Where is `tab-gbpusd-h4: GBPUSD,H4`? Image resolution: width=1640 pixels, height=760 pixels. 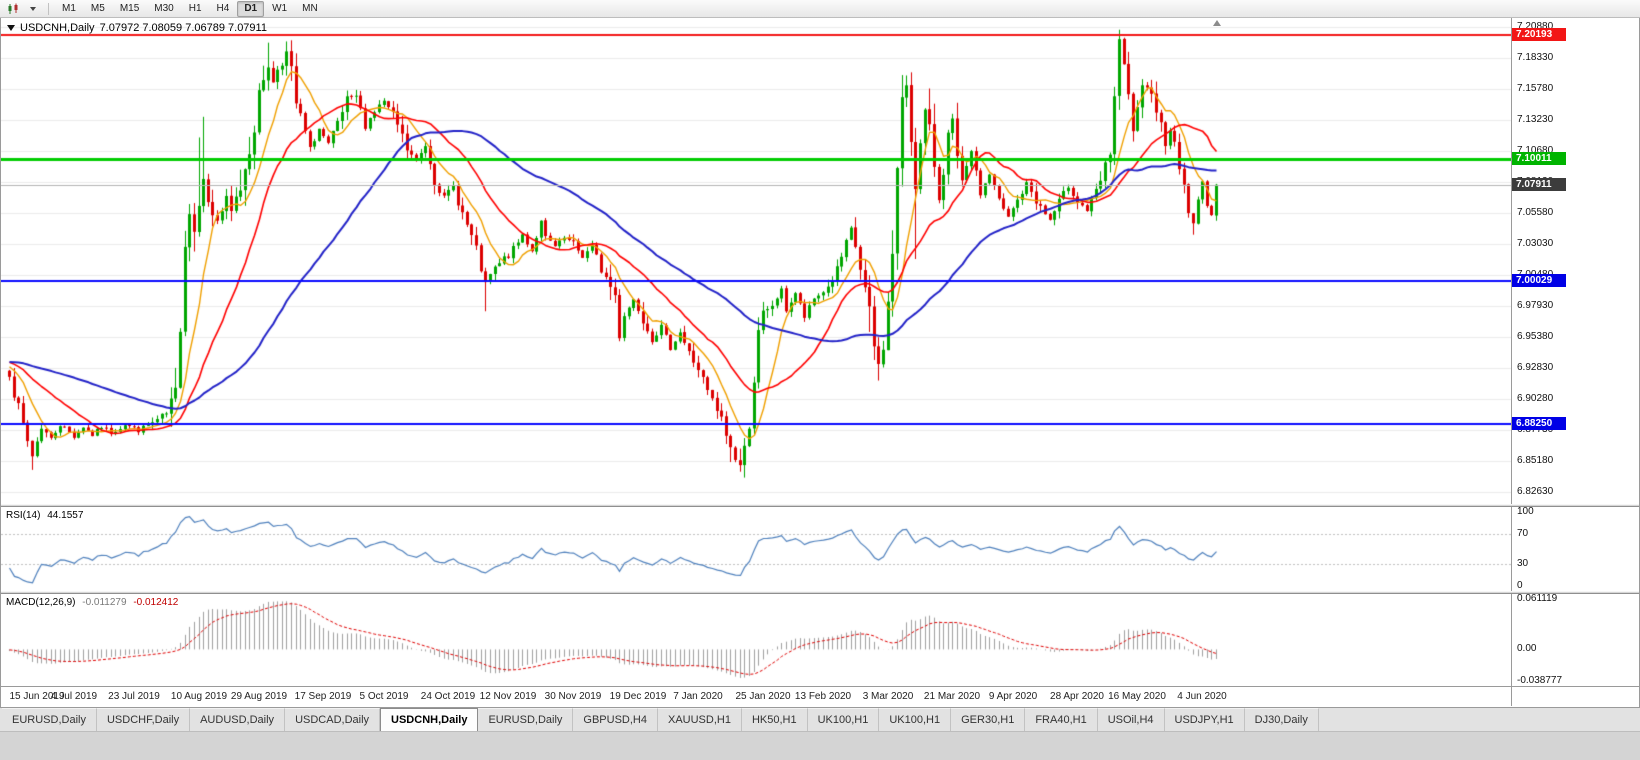
tab-gbpusd-h4: GBPUSD,H4 is located at coordinates (615, 719).